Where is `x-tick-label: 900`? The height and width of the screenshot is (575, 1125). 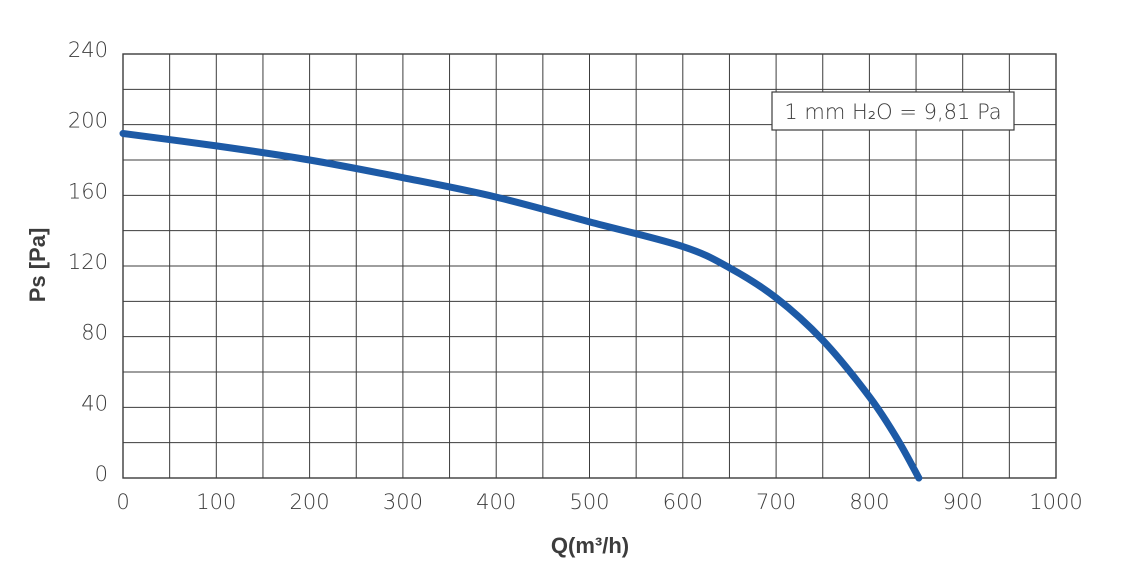
x-tick-label: 900 is located at coordinates (963, 502).